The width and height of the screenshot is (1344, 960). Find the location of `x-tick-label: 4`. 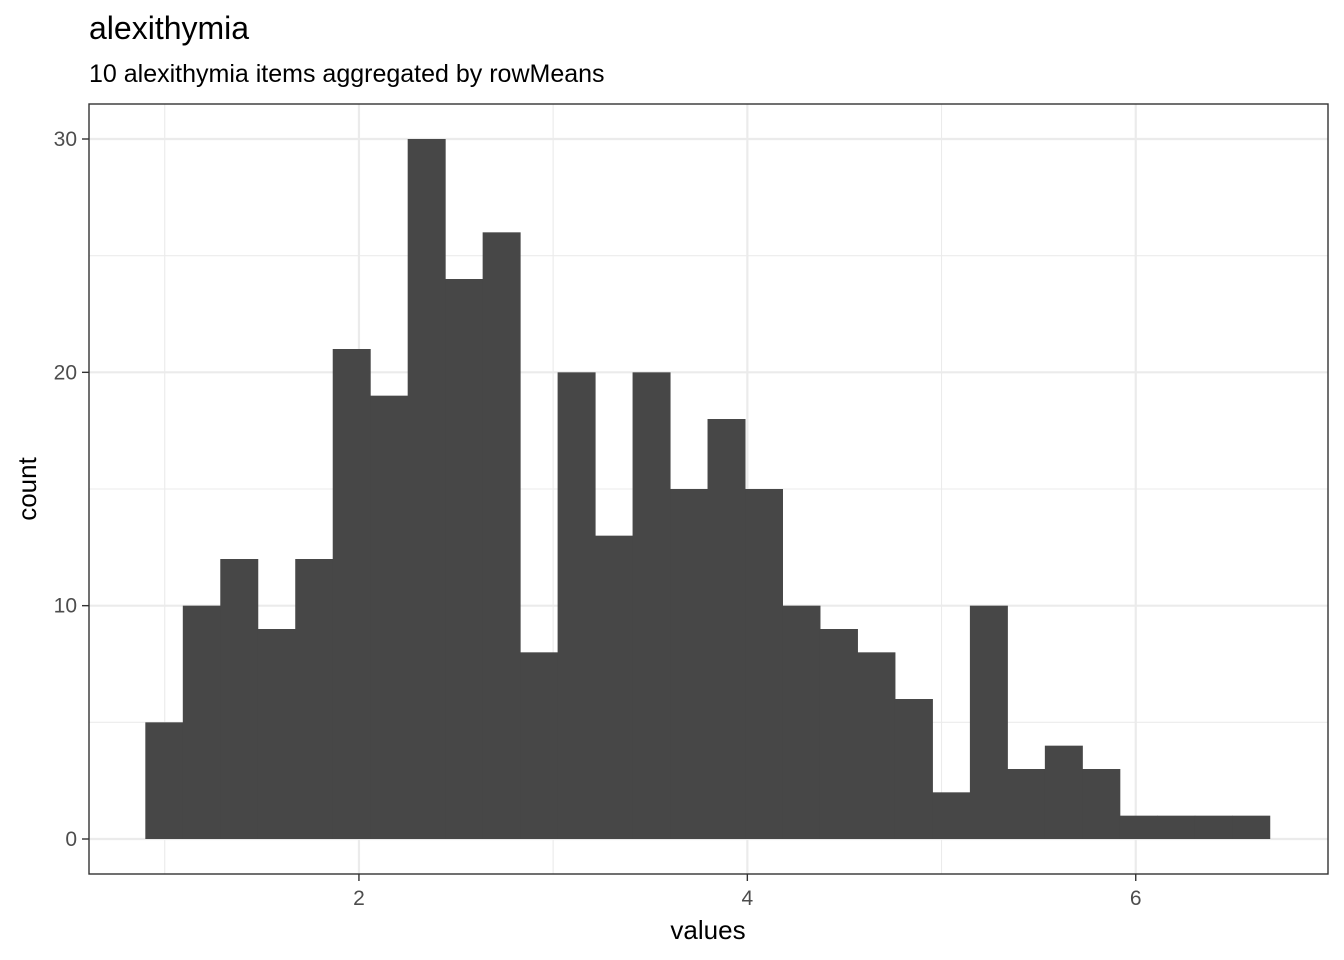

x-tick-label: 4 is located at coordinates (747, 898).